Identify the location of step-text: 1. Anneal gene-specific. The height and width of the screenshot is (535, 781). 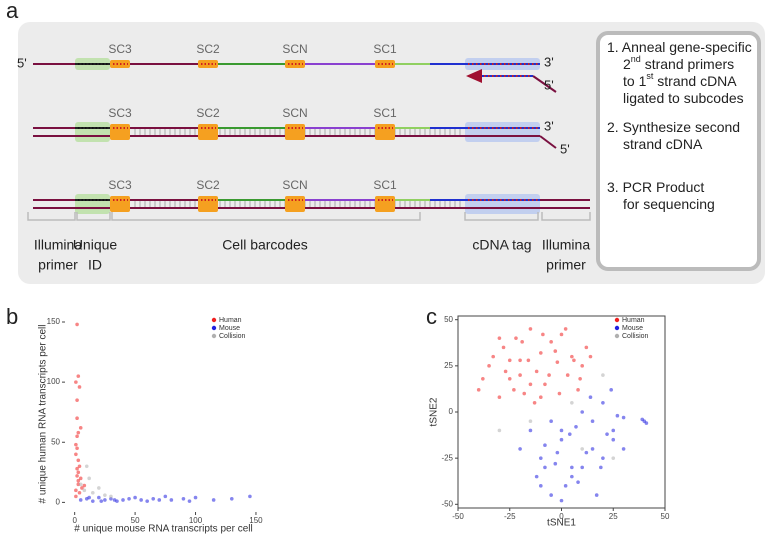
(679, 47).